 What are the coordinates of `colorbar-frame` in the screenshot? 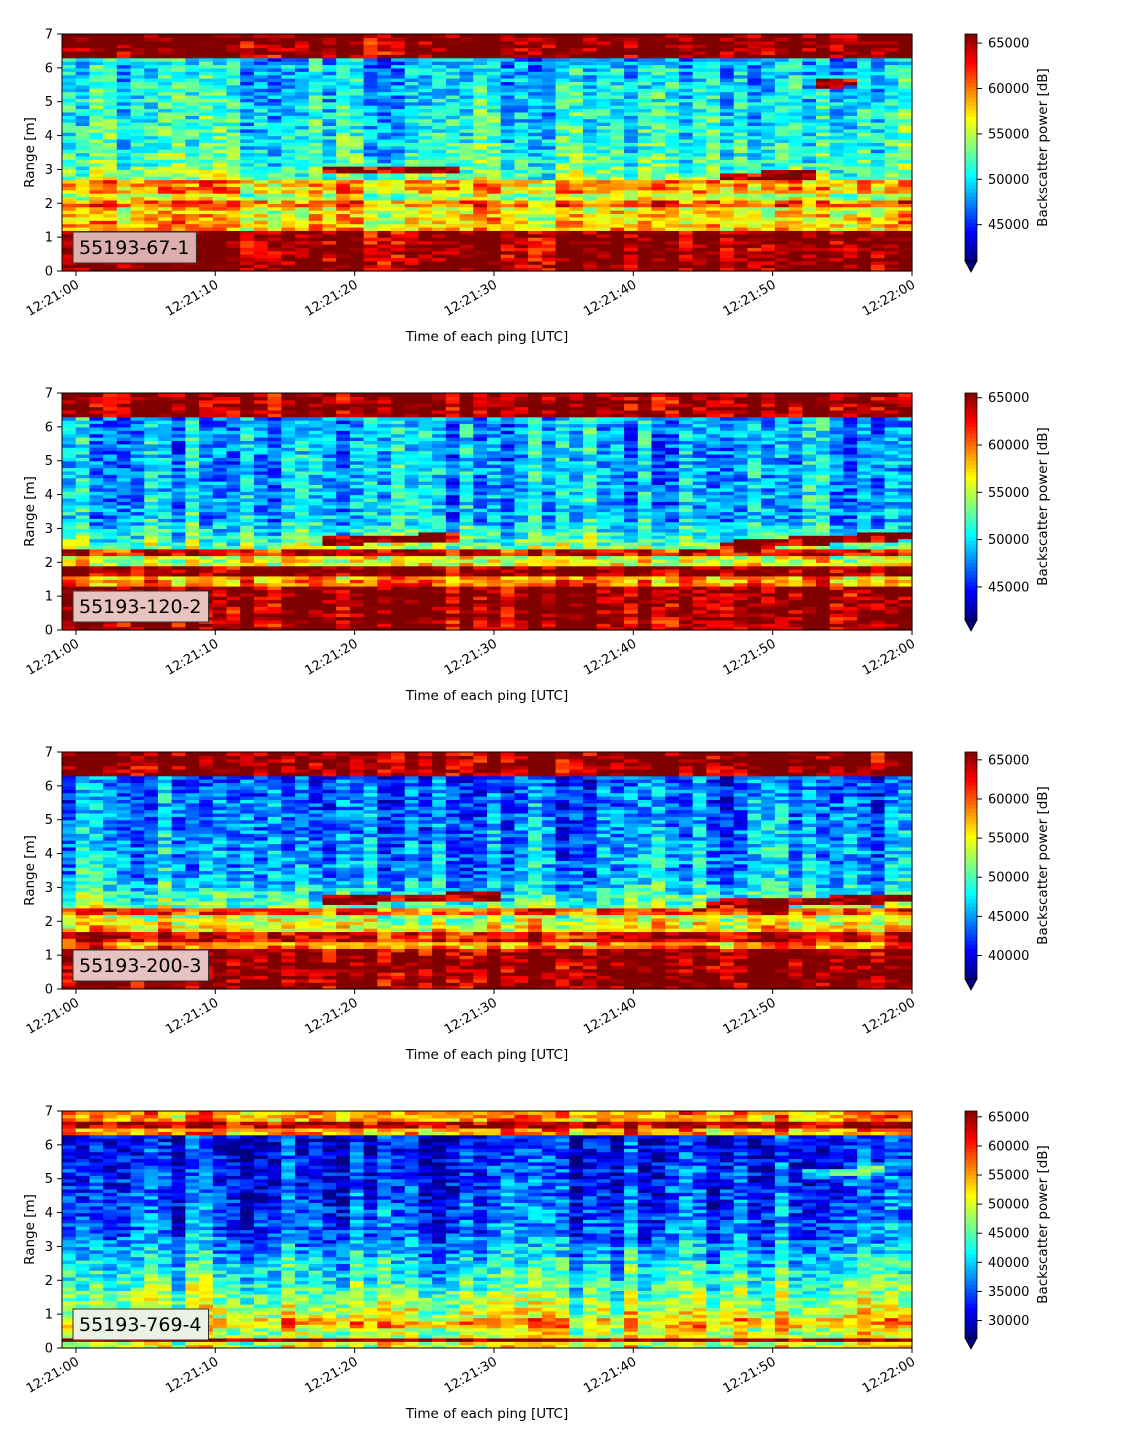 It's located at (971, 147).